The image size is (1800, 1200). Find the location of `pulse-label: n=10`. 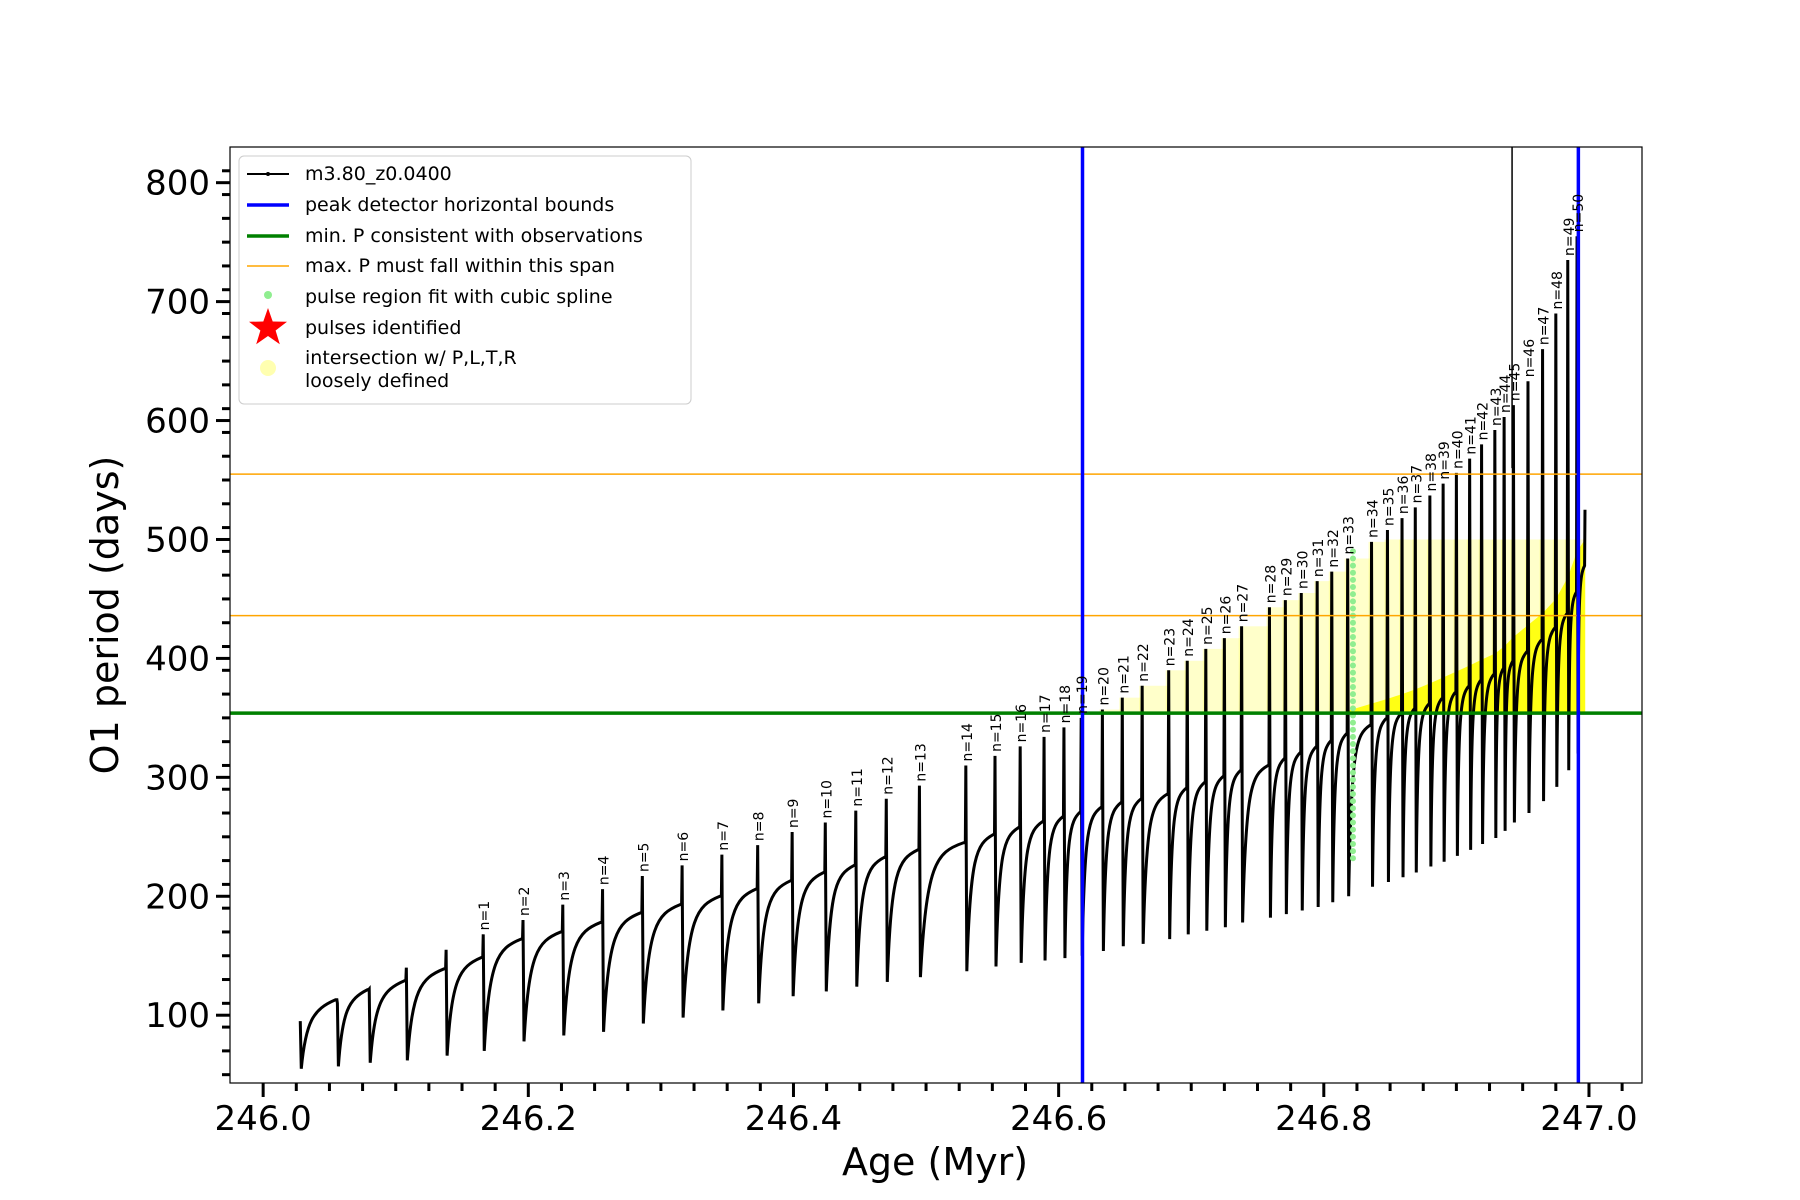

pulse-label: n=10 is located at coordinates (827, 799).